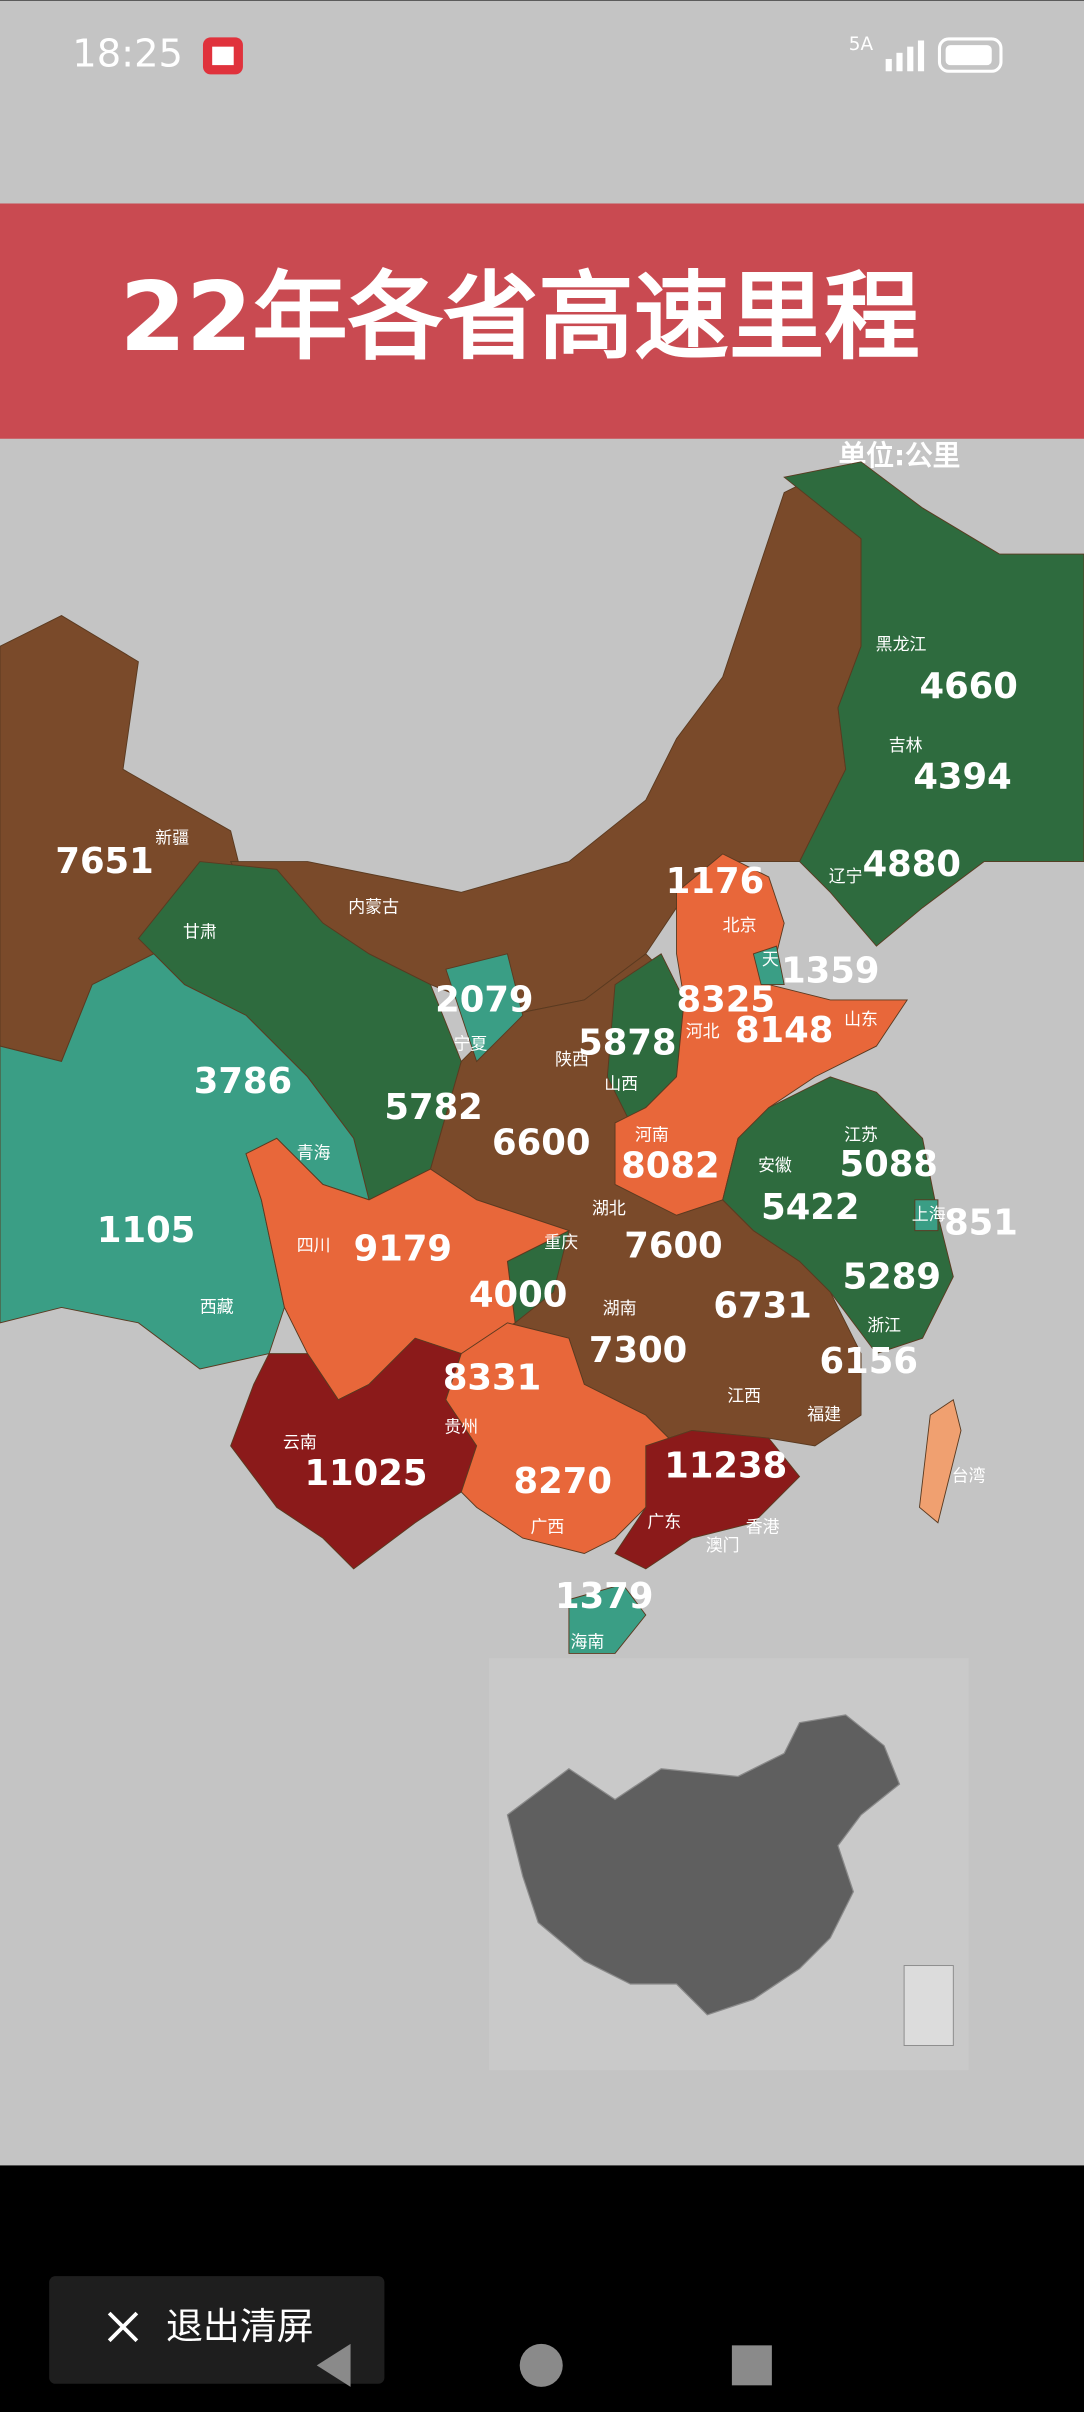 Image resolution: width=1084 pixels, height=2412 pixels. What do you see at coordinates (715, 881) in the screenshot?
I see `region-value: 1176` at bounding box center [715, 881].